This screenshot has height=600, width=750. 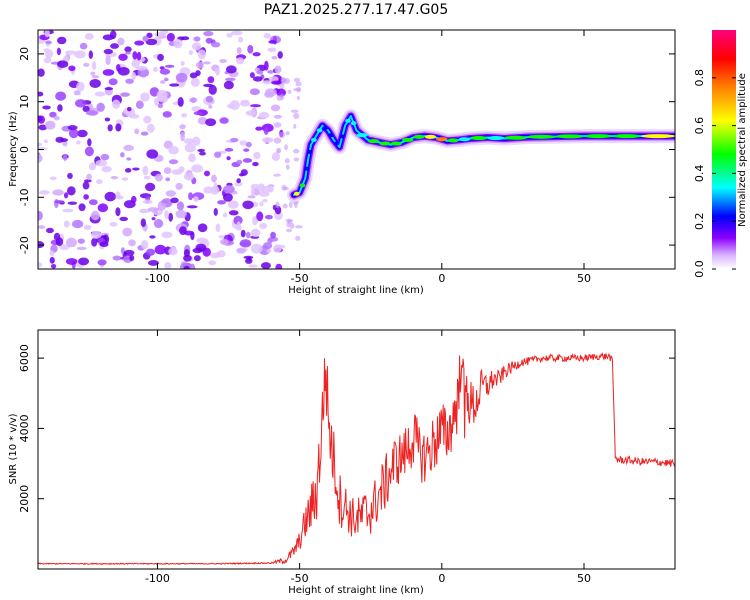 What do you see at coordinates (699, 221) in the screenshot?
I see `colorbar-tick-label: 0.2` at bounding box center [699, 221].